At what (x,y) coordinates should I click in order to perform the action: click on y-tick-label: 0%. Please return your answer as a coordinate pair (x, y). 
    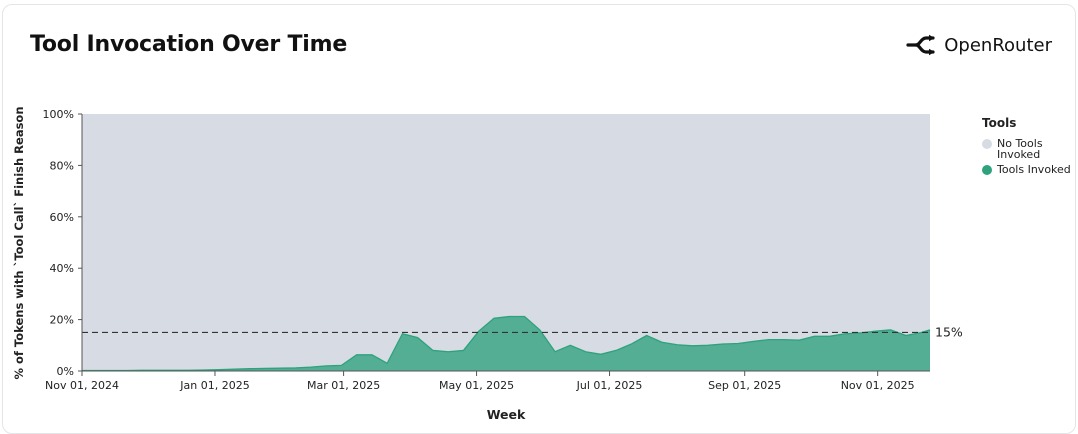
    Looking at the image, I should click on (65, 371).